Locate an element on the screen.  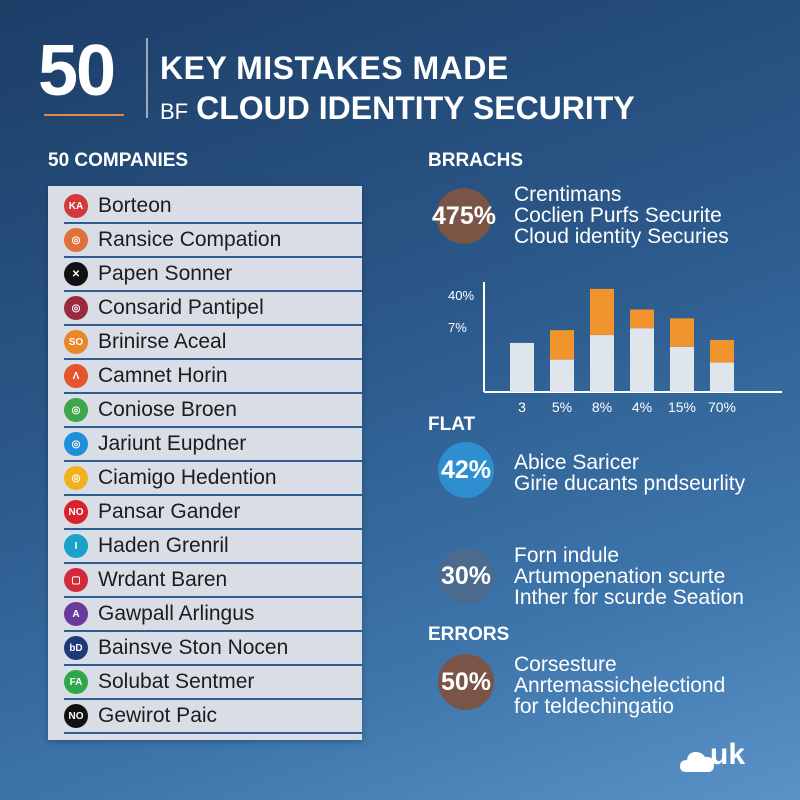
company-row: I Haden Grenril is located at coordinates (213, 547).